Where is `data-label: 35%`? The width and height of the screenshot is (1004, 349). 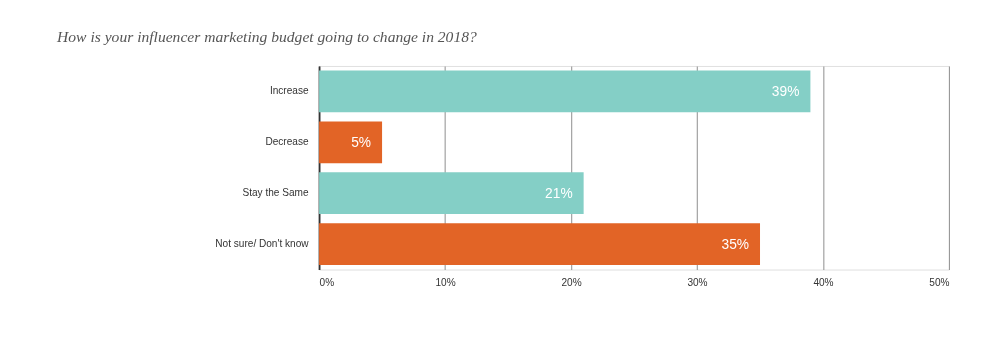
data-label: 35% is located at coordinates (735, 244).